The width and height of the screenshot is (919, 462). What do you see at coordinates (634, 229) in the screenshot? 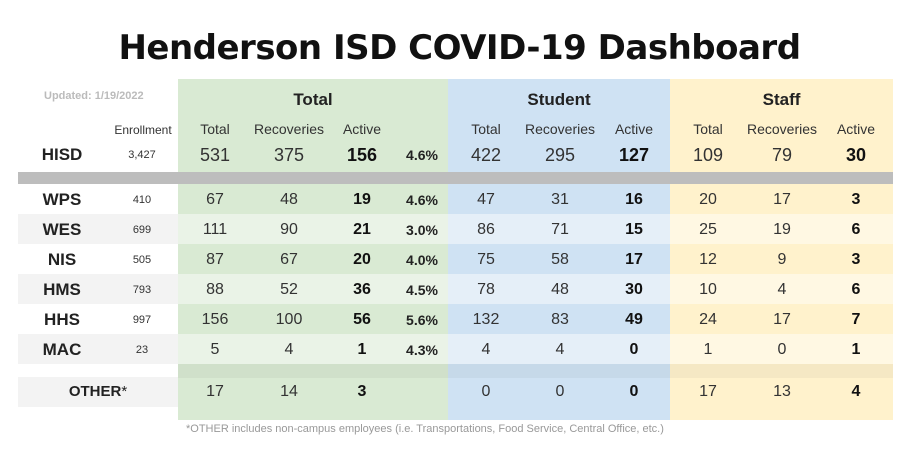
I see `campus-student-active: 15` at bounding box center [634, 229].